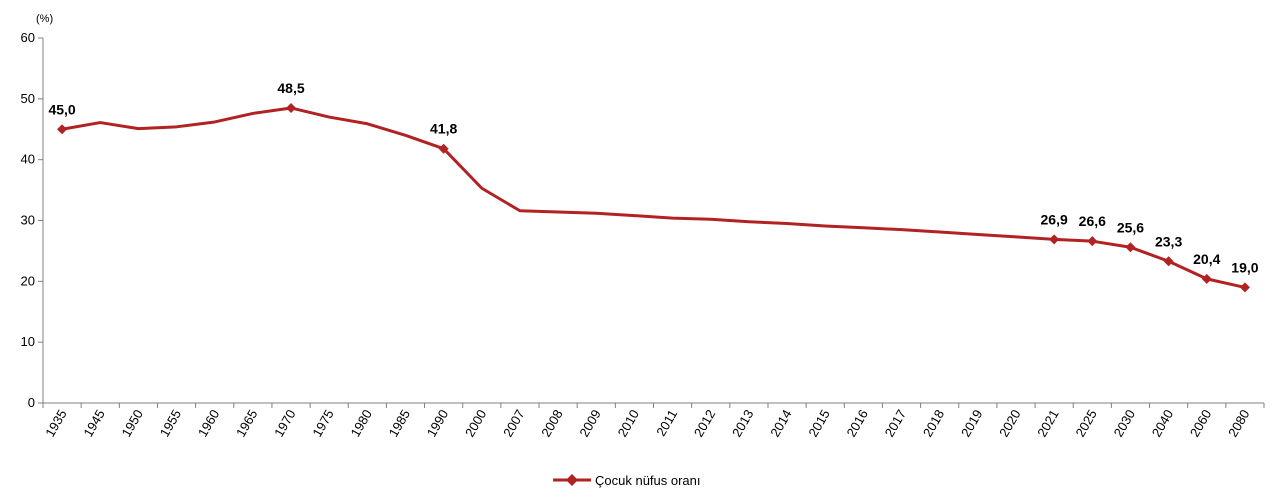 This screenshot has height=498, width=1280. What do you see at coordinates (93, 423) in the screenshot?
I see `x-tick-label: 1945` at bounding box center [93, 423].